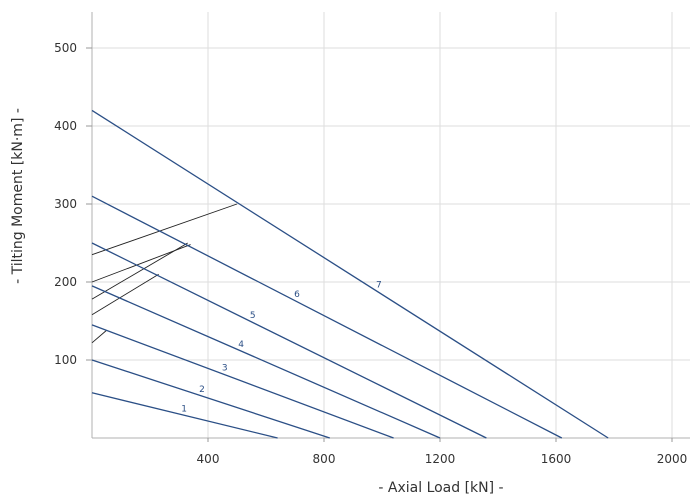 This screenshot has width=697, height=497. What do you see at coordinates (65, 126) in the screenshot?
I see `y-tick-label: 400` at bounding box center [65, 126].